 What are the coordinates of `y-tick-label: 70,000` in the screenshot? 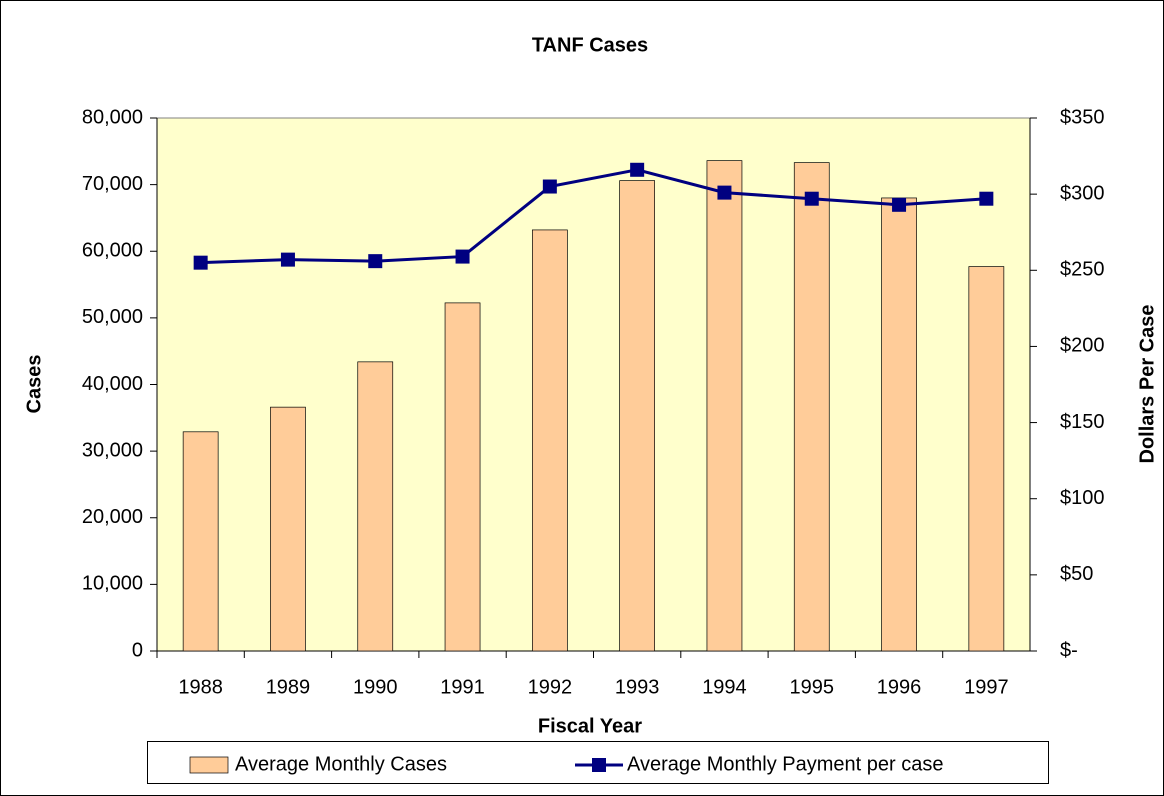 It's located at (112, 184).